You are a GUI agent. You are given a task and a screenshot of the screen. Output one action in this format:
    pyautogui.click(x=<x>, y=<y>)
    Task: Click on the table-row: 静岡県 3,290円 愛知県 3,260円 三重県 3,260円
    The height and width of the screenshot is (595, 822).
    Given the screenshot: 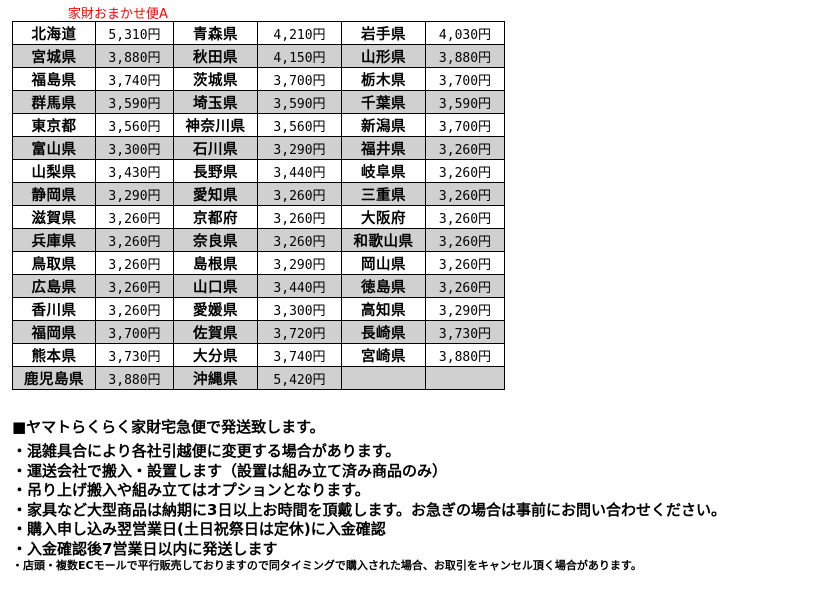 What is the action you would take?
    pyautogui.click(x=258, y=194)
    